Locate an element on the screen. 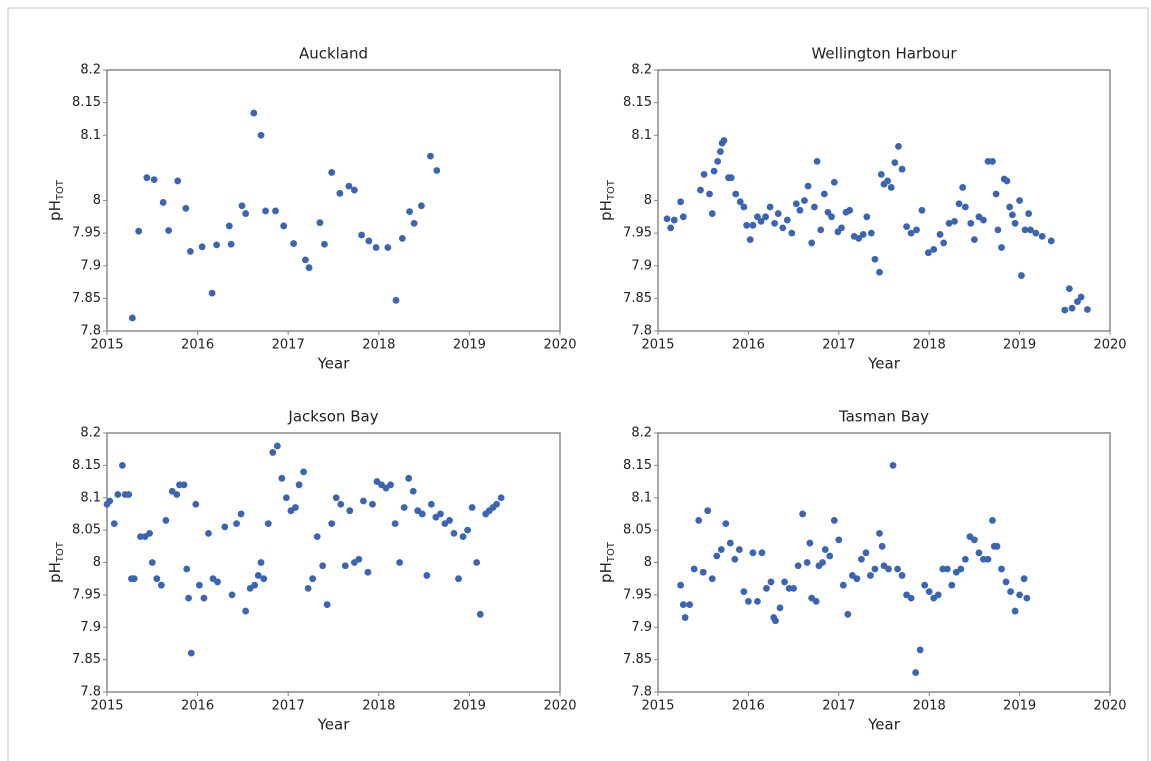 The image size is (1151, 761). y-axis-label: pHTOT is located at coordinates (56, 200).